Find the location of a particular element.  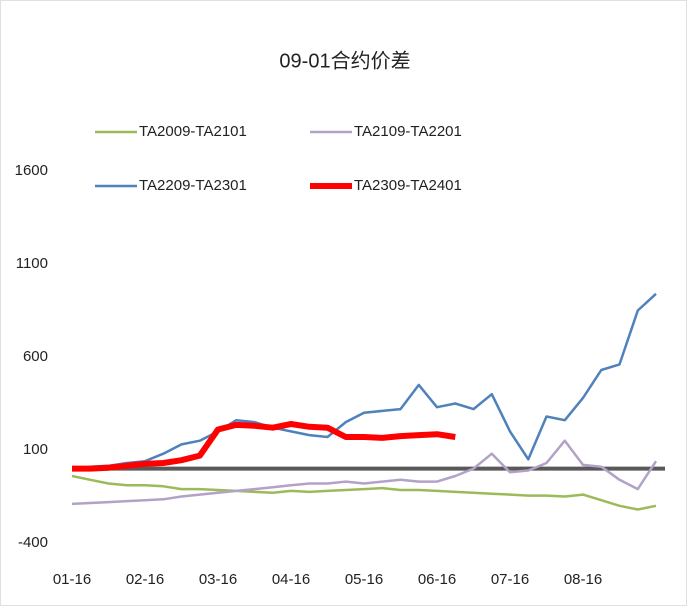

y-tick-label: 1100 is located at coordinates (32, 263).